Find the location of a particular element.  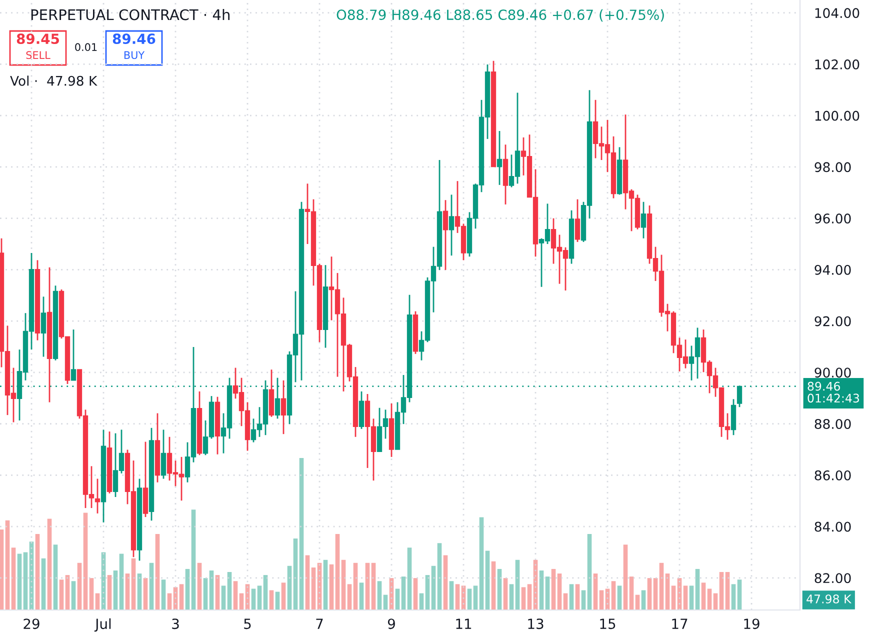

x-tick-label: 29 is located at coordinates (32, 624).